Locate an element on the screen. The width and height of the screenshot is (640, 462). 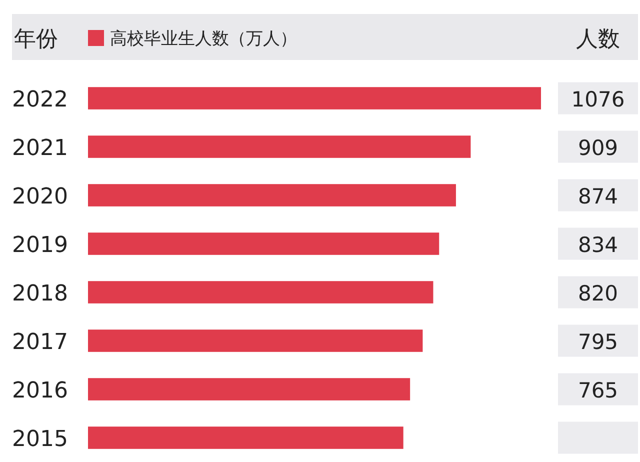
y-tick-label: 2016 is located at coordinates (40, 391).